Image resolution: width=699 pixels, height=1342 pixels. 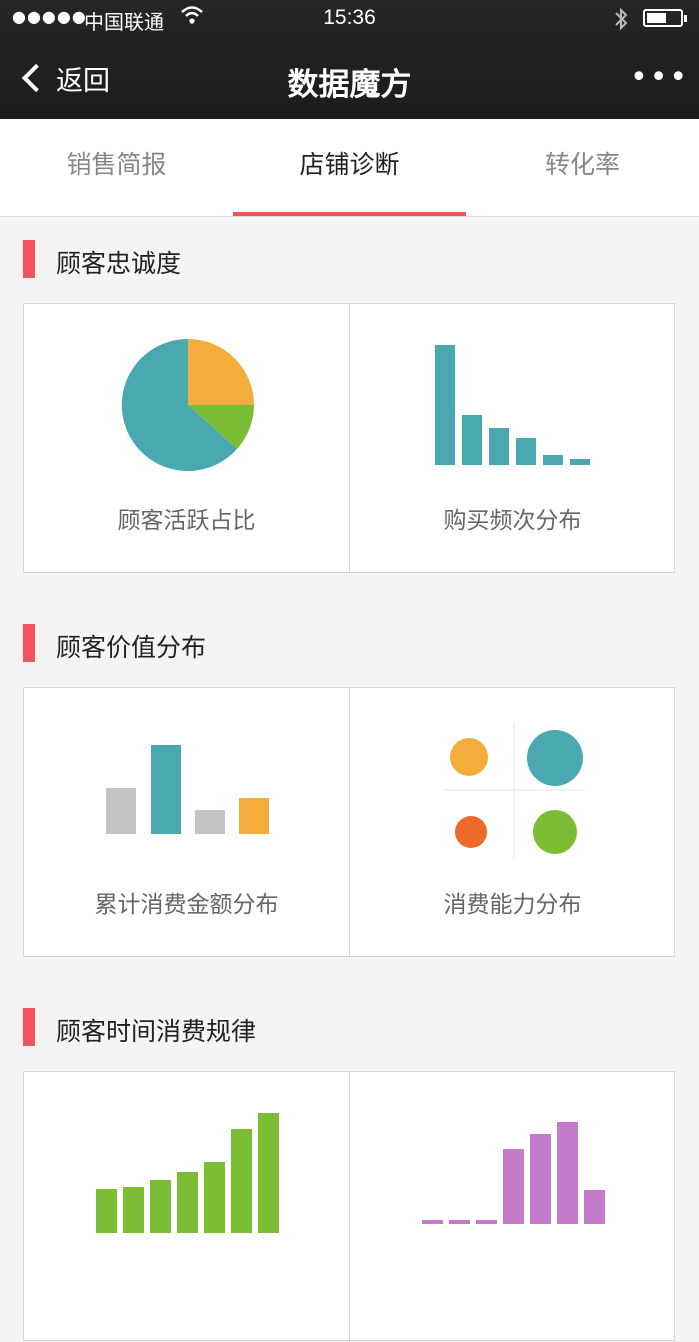 I want to click on card-spending-power: 消费能力分布, so click(x=512, y=823).